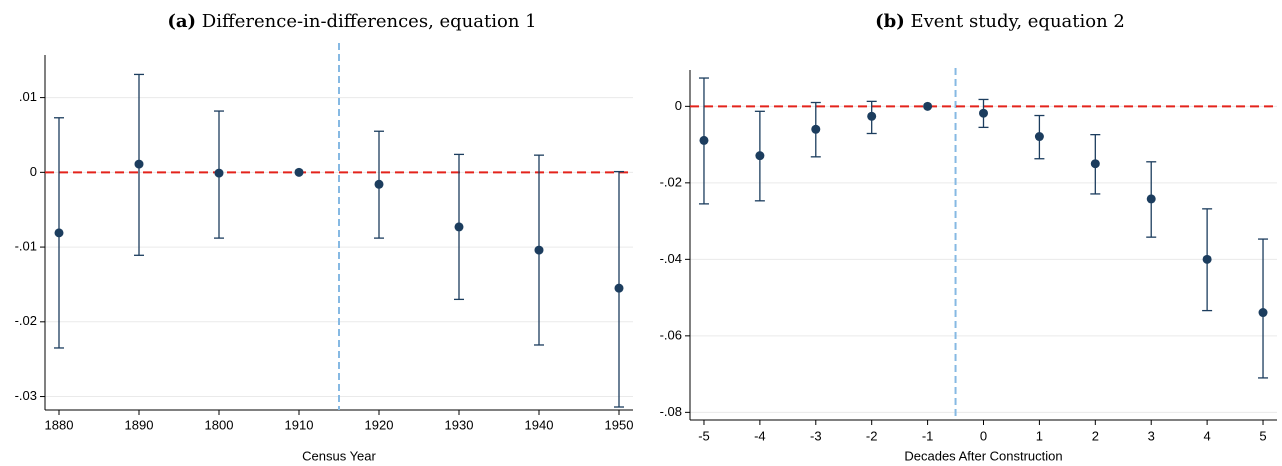 This screenshot has height=466, width=1282. Describe the element at coordinates (1262, 435) in the screenshot. I see `x-tick-label: 5` at that location.